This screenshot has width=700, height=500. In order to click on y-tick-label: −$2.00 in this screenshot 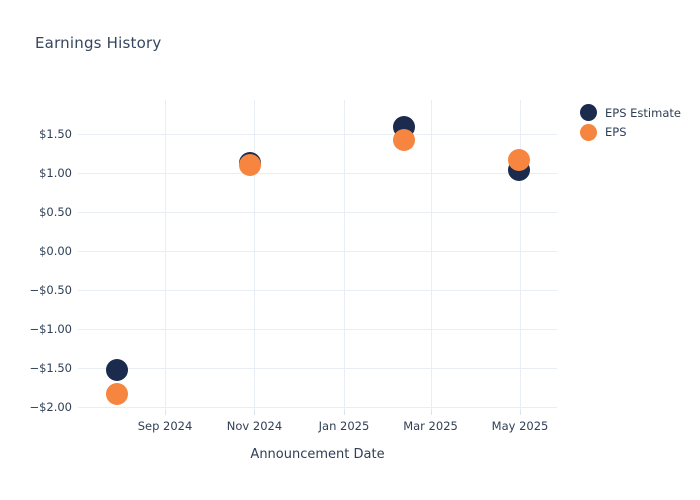, I will do `click(50, 406)`.